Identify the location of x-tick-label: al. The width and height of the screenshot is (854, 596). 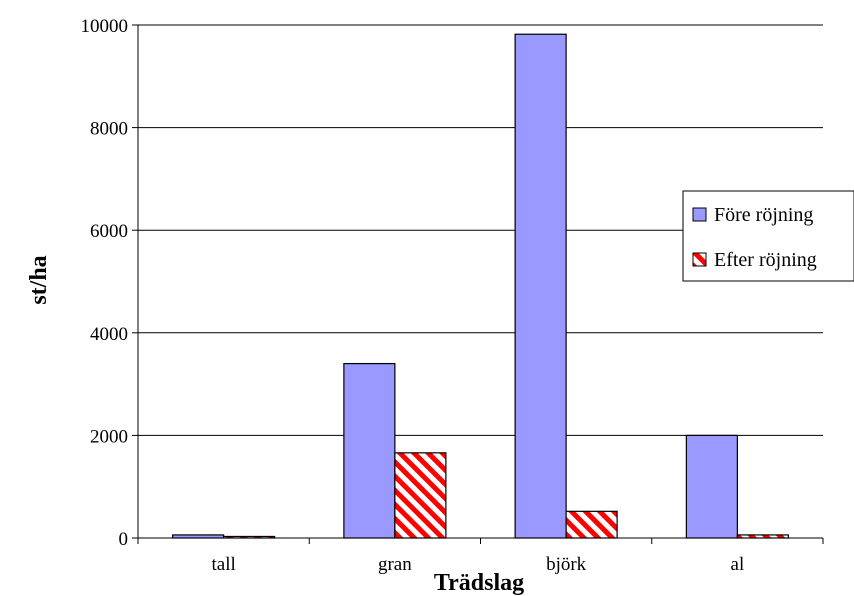
(738, 564).